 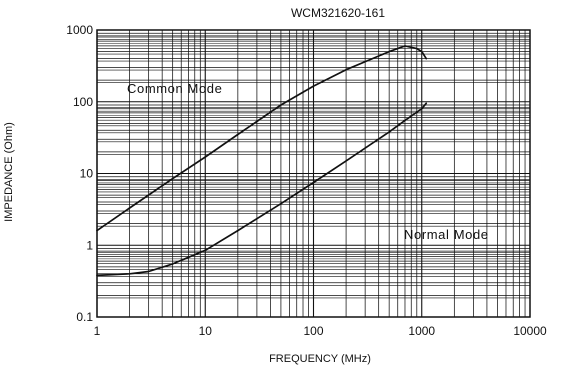 What do you see at coordinates (320, 359) in the screenshot?
I see `x-axis-label: FREQUENCY (MHz)` at bounding box center [320, 359].